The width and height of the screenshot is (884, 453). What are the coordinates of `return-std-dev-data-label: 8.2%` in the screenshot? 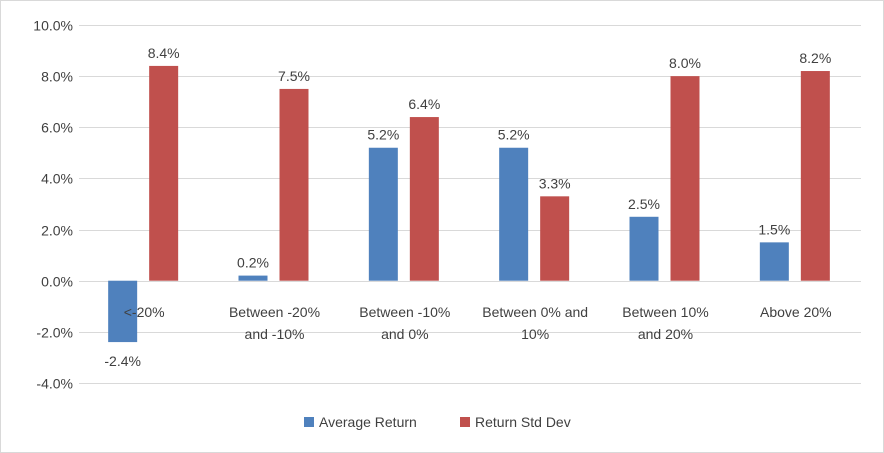 It's located at (815, 58).